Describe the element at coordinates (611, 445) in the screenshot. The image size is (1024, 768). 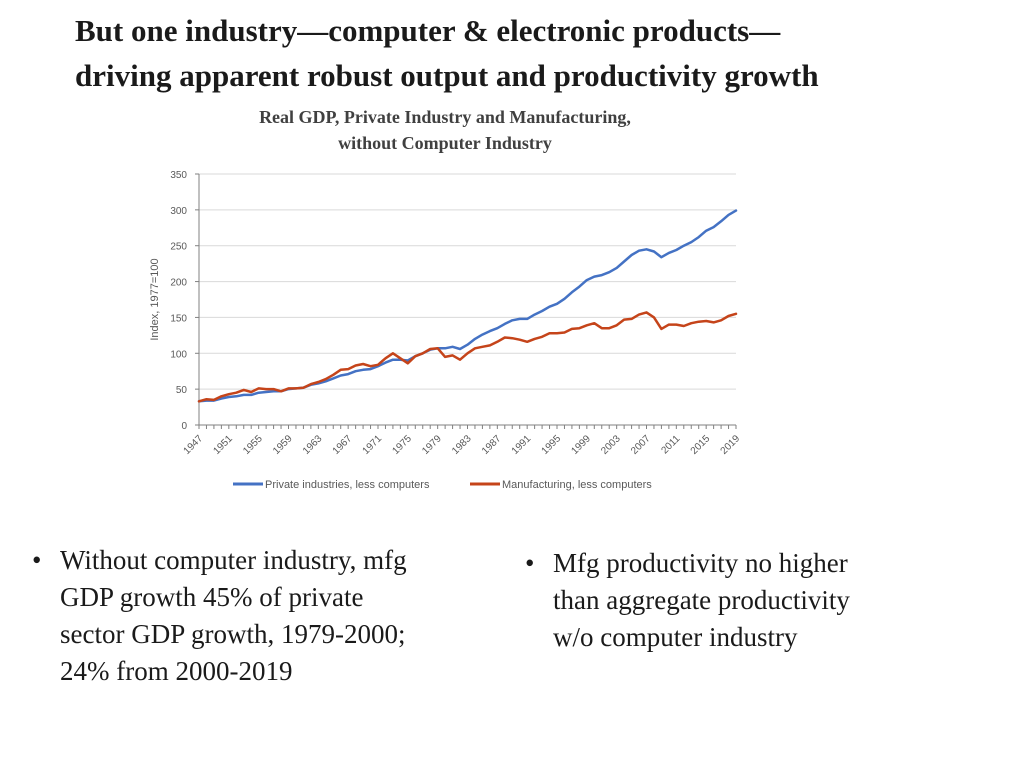
I see `x-tick-label: 2003` at that location.